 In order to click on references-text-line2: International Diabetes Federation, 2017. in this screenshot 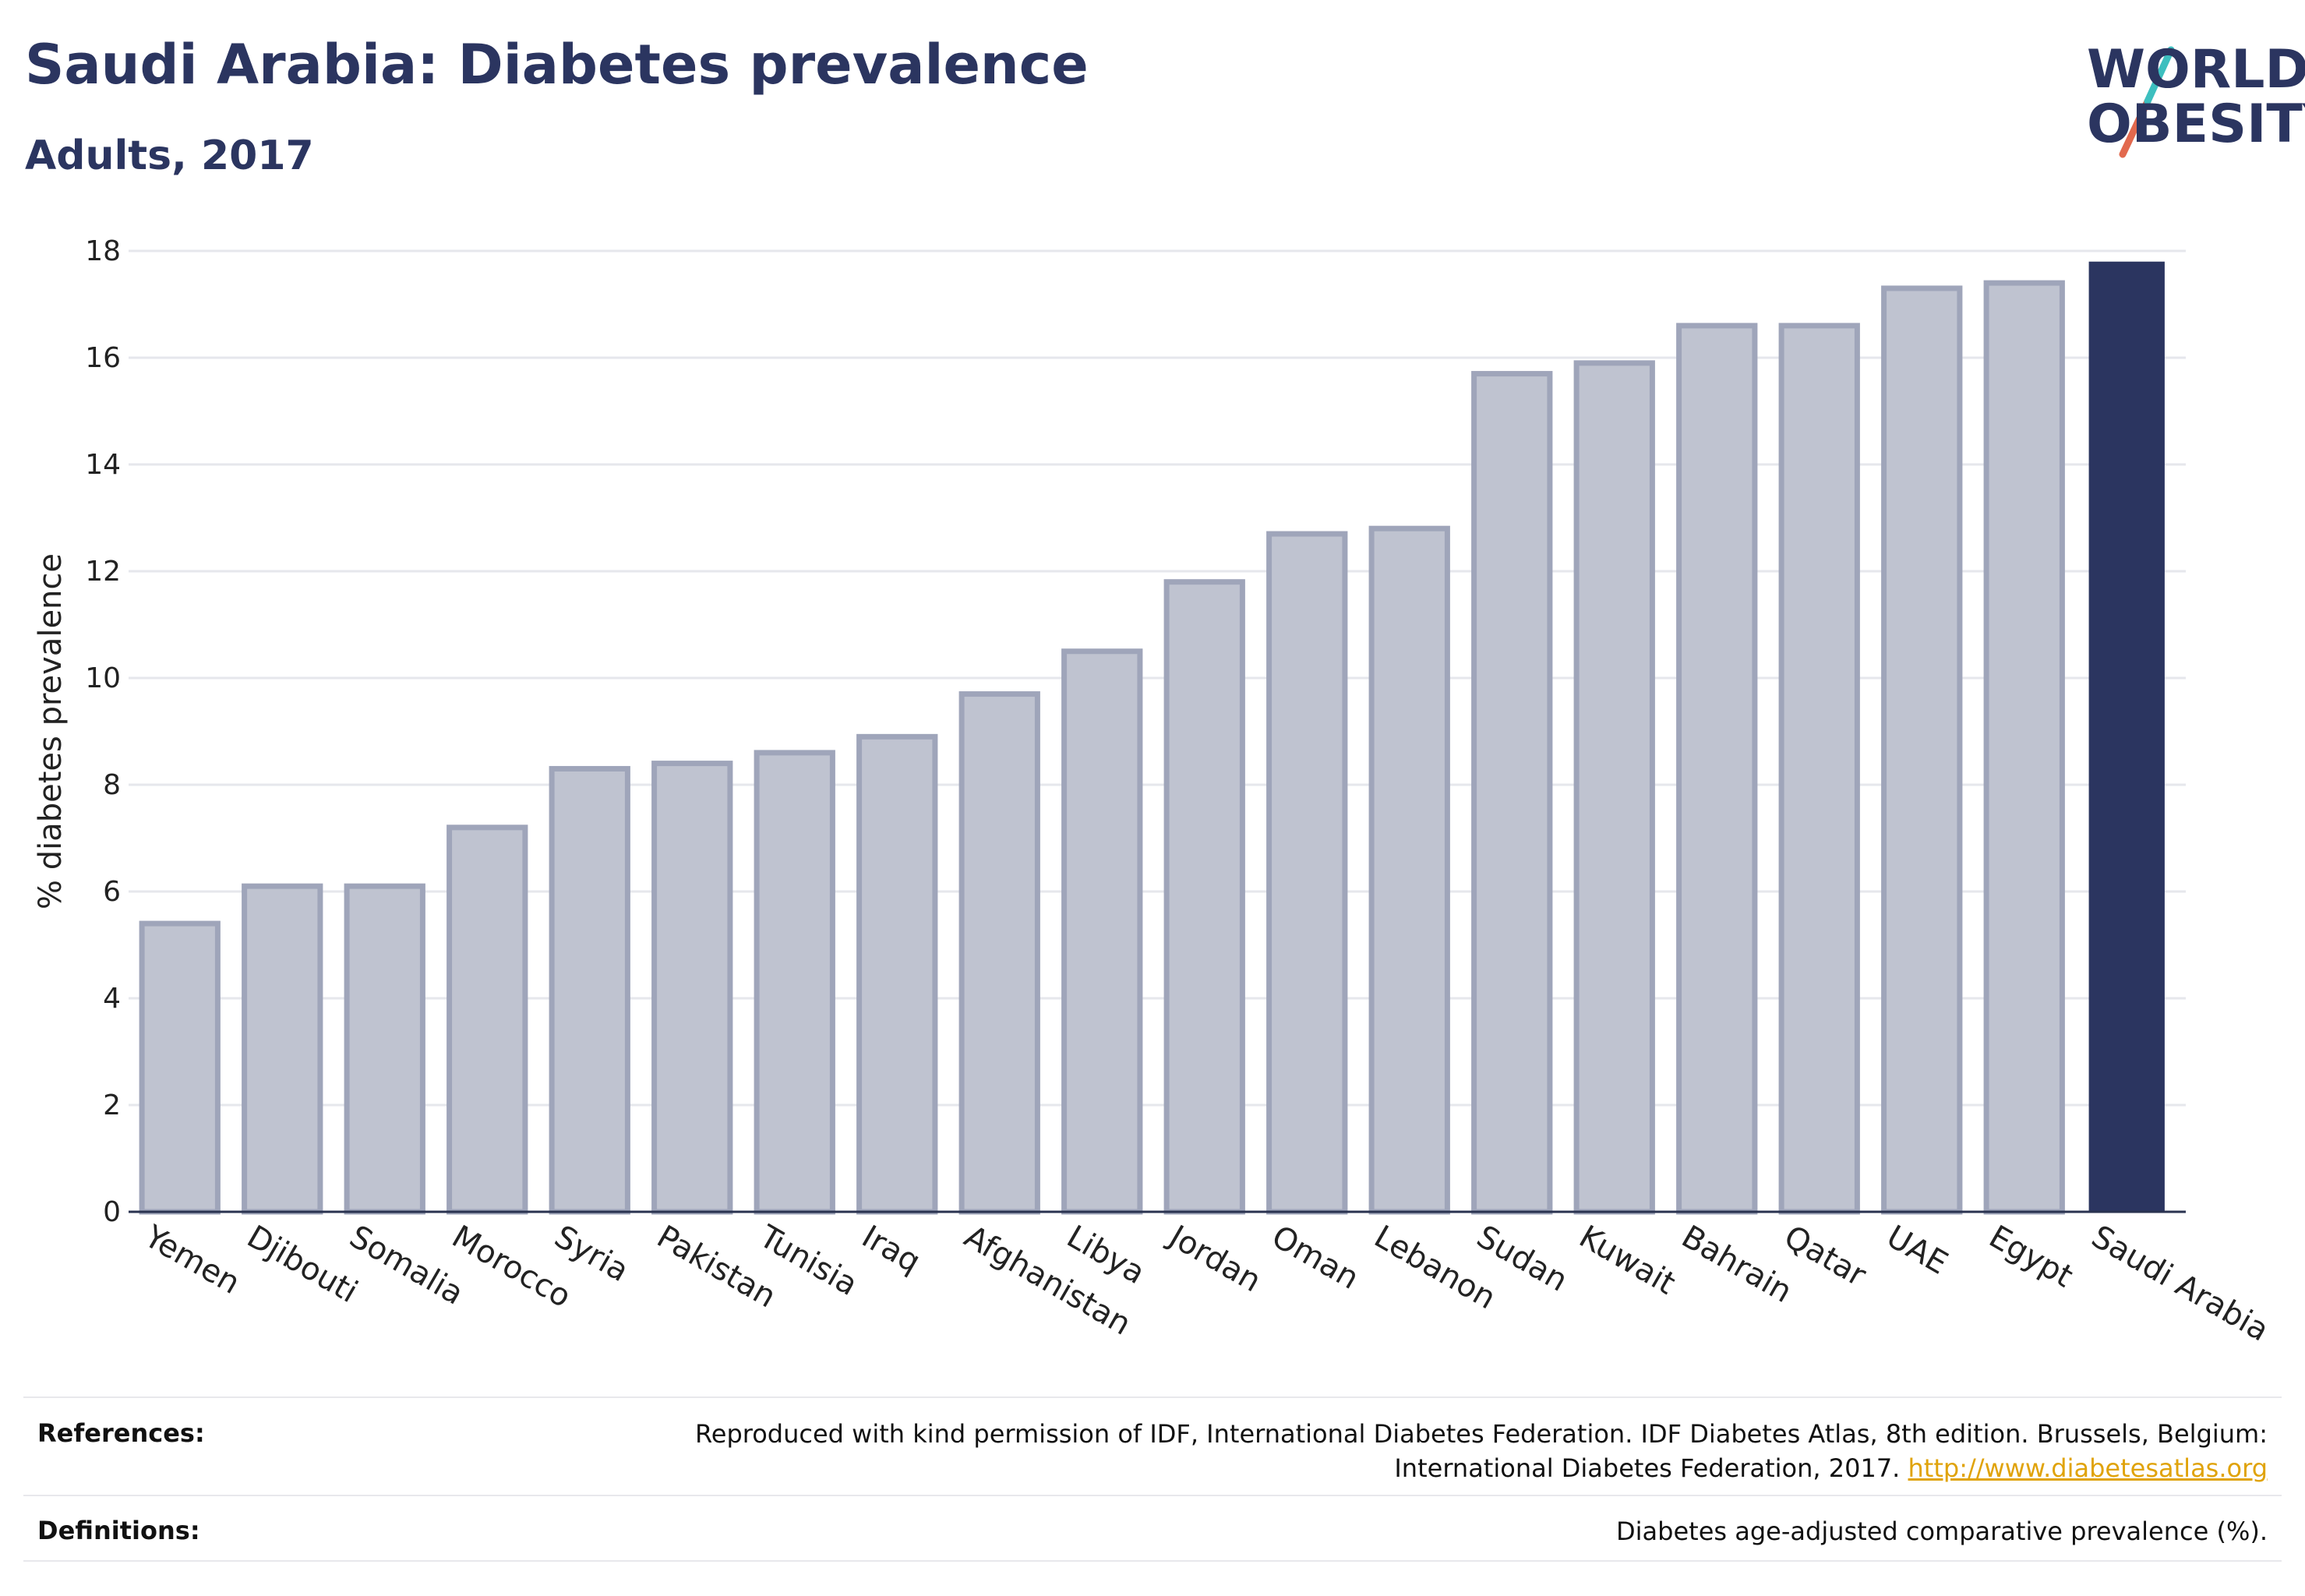, I will do `click(1647, 1468)`.